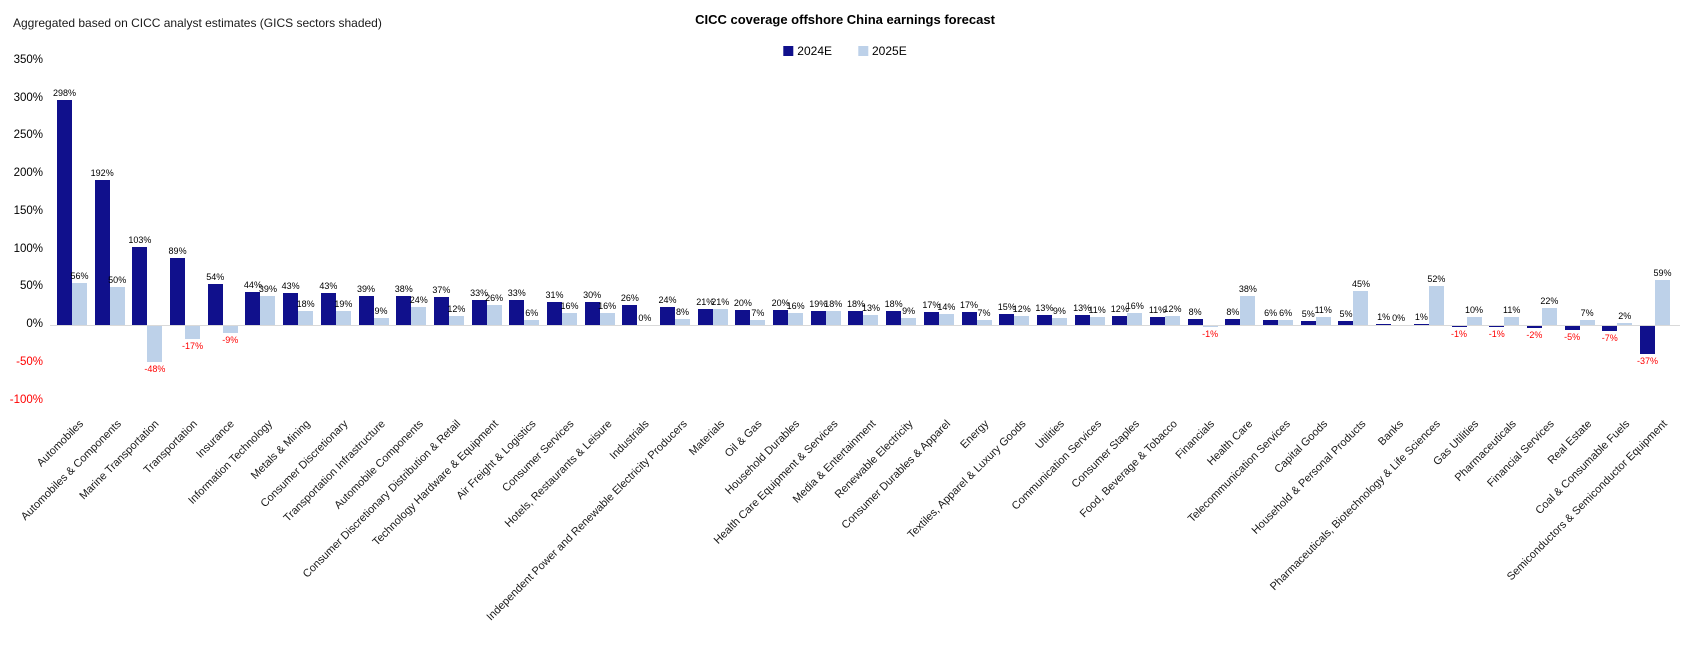  What do you see at coordinates (707, 438) in the screenshot?
I see `x-axis-category-label: Materials` at bounding box center [707, 438].